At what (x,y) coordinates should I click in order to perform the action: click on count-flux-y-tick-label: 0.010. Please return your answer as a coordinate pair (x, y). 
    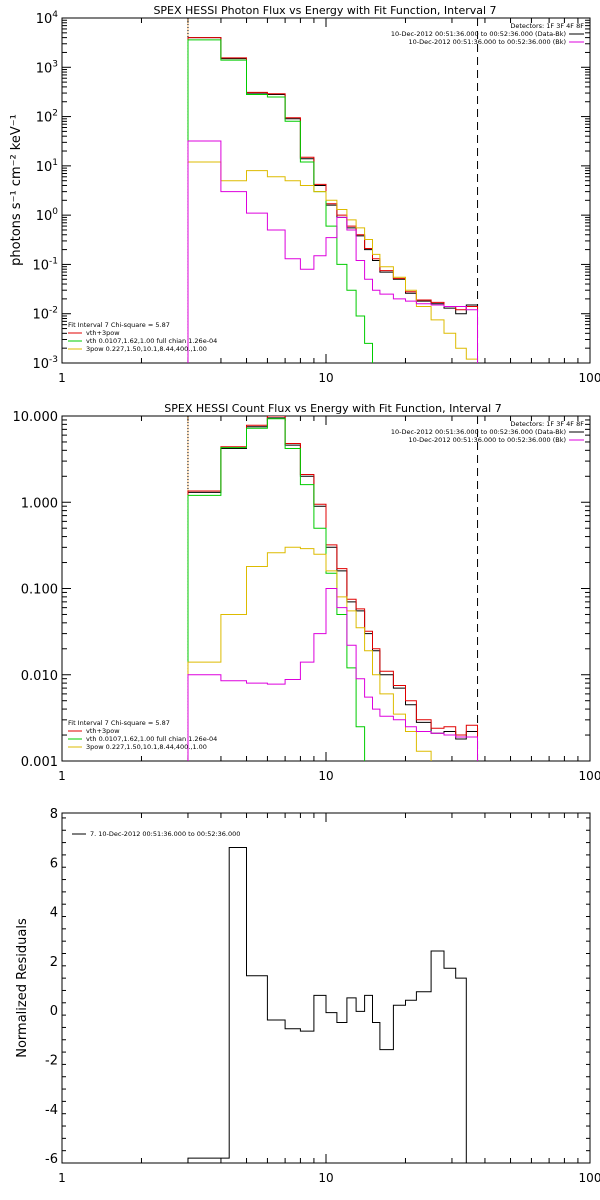
    Looking at the image, I should click on (39, 676).